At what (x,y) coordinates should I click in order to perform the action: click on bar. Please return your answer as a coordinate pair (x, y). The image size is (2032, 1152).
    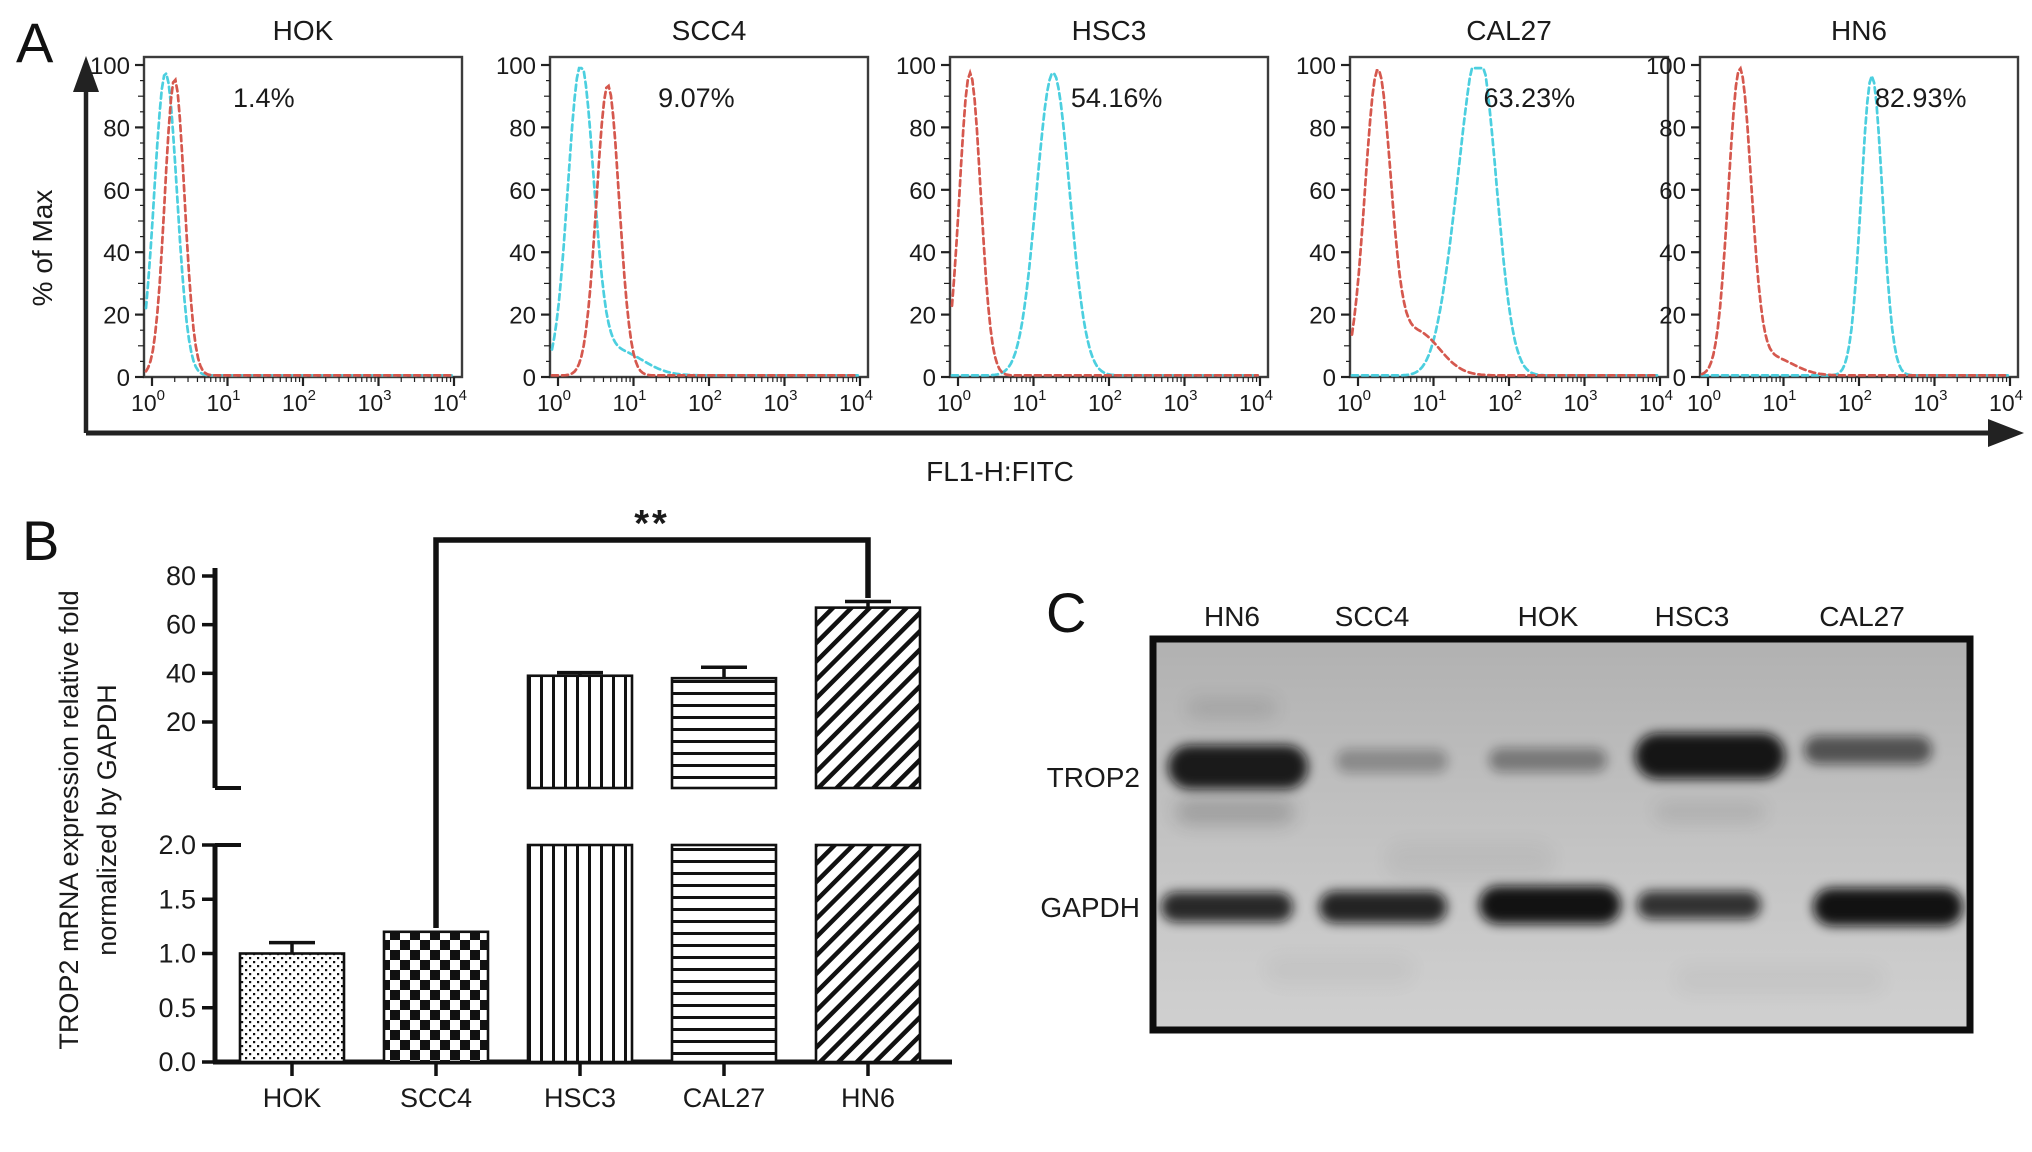
    Looking at the image, I should click on (436, 997).